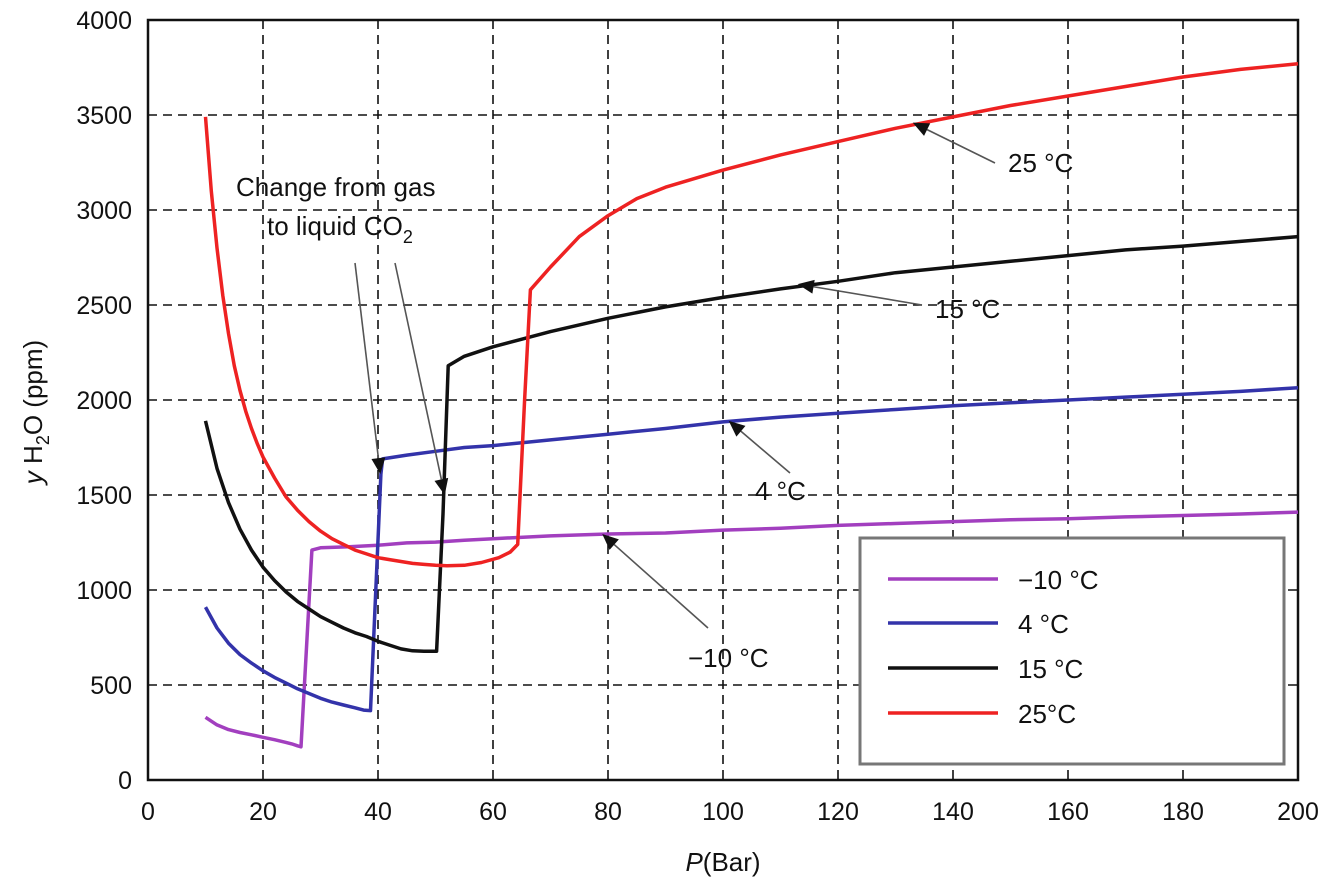 This screenshot has width=1325, height=883. I want to click on y-tick-label: 2000, so click(104, 401).